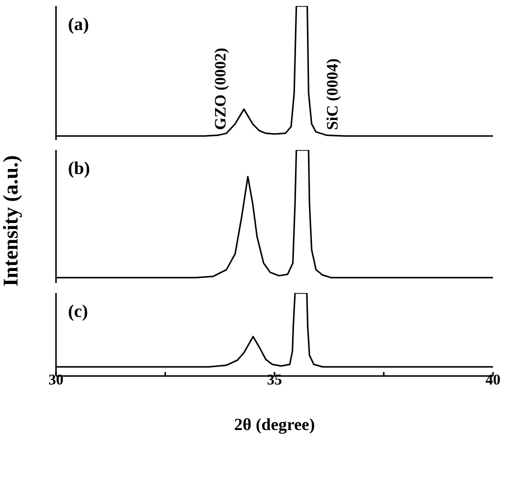 The width and height of the screenshot is (508, 497). Describe the element at coordinates (79, 168) in the screenshot. I see `chart-title: (b)` at that location.